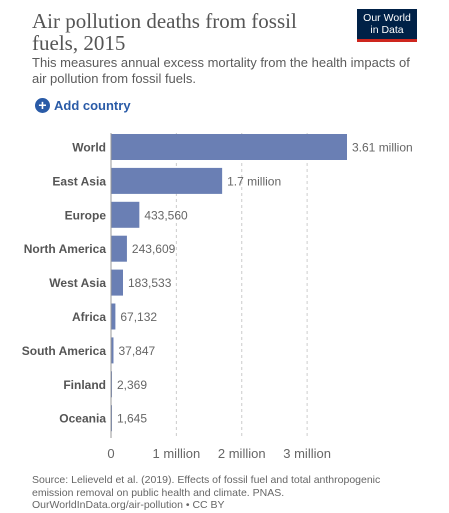 This screenshot has height=513, width=449. Describe the element at coordinates (92, 105) in the screenshot. I see `add-country-label: Add country` at that location.